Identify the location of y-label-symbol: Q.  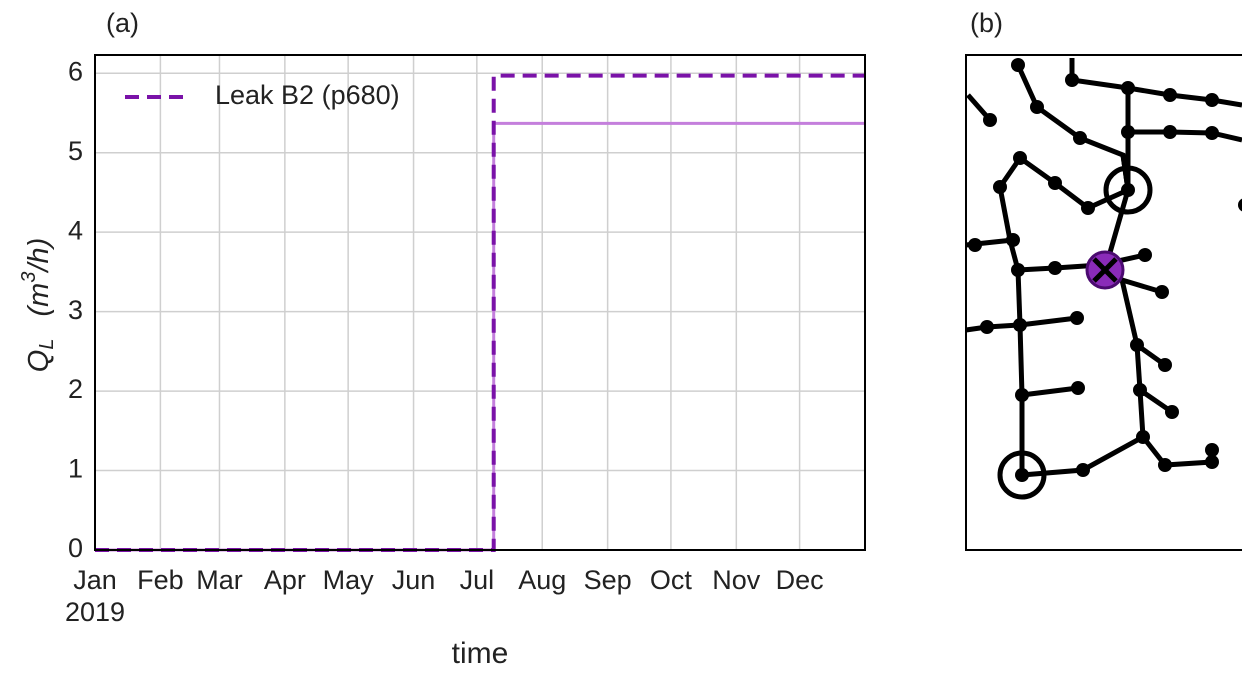
(39, 361).